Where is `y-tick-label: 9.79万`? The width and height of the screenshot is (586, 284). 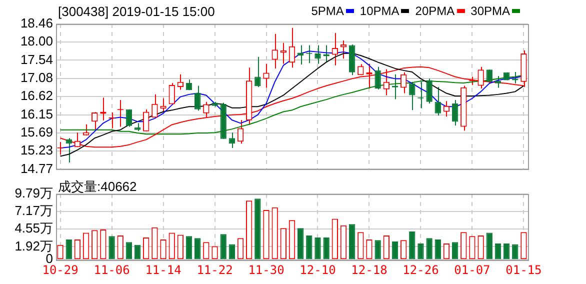 y-tick-label: 9.79万 is located at coordinates (33, 193).